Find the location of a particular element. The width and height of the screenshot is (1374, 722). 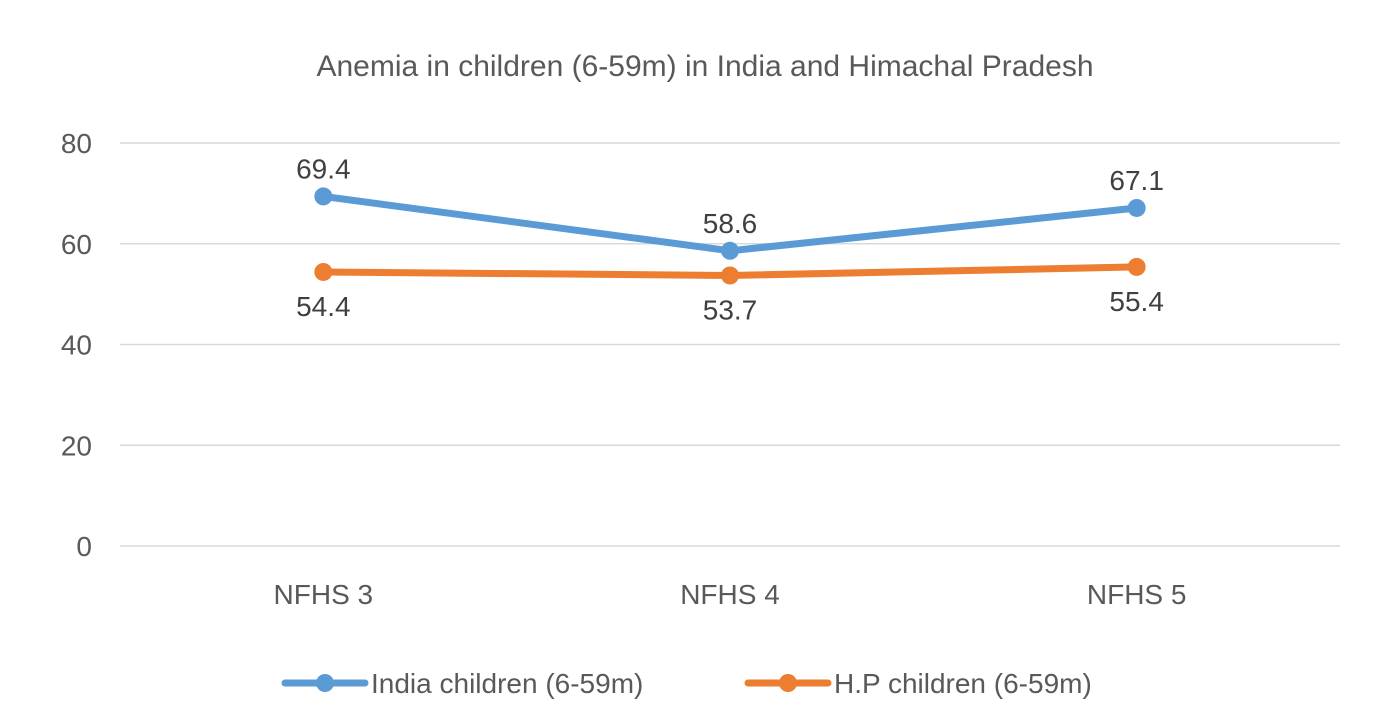

x-tick-label: NFHS 5 is located at coordinates (1137, 594).